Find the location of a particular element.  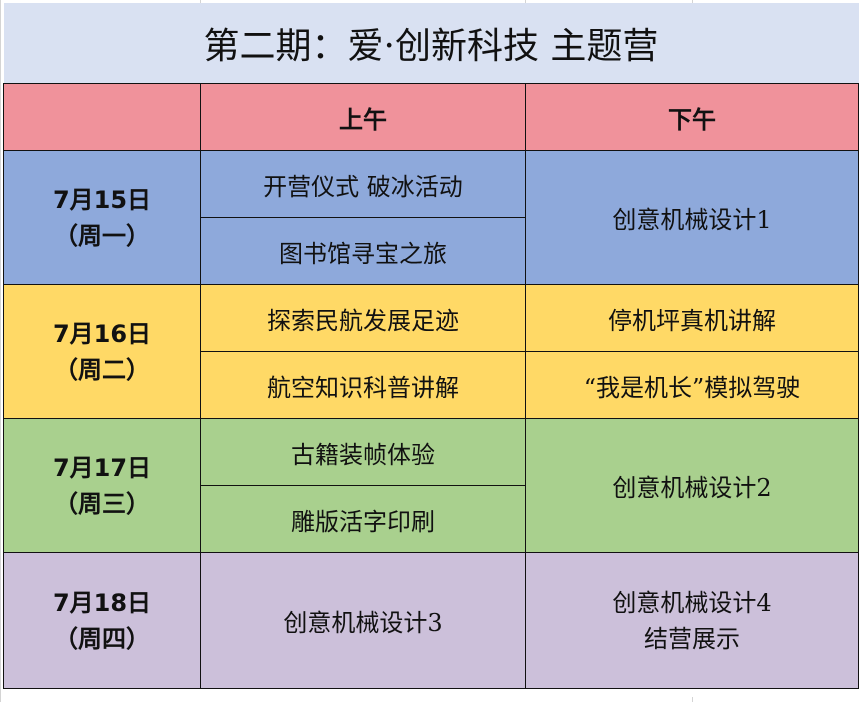

day-cell: 7月16日 （周二） is located at coordinates (102, 351).